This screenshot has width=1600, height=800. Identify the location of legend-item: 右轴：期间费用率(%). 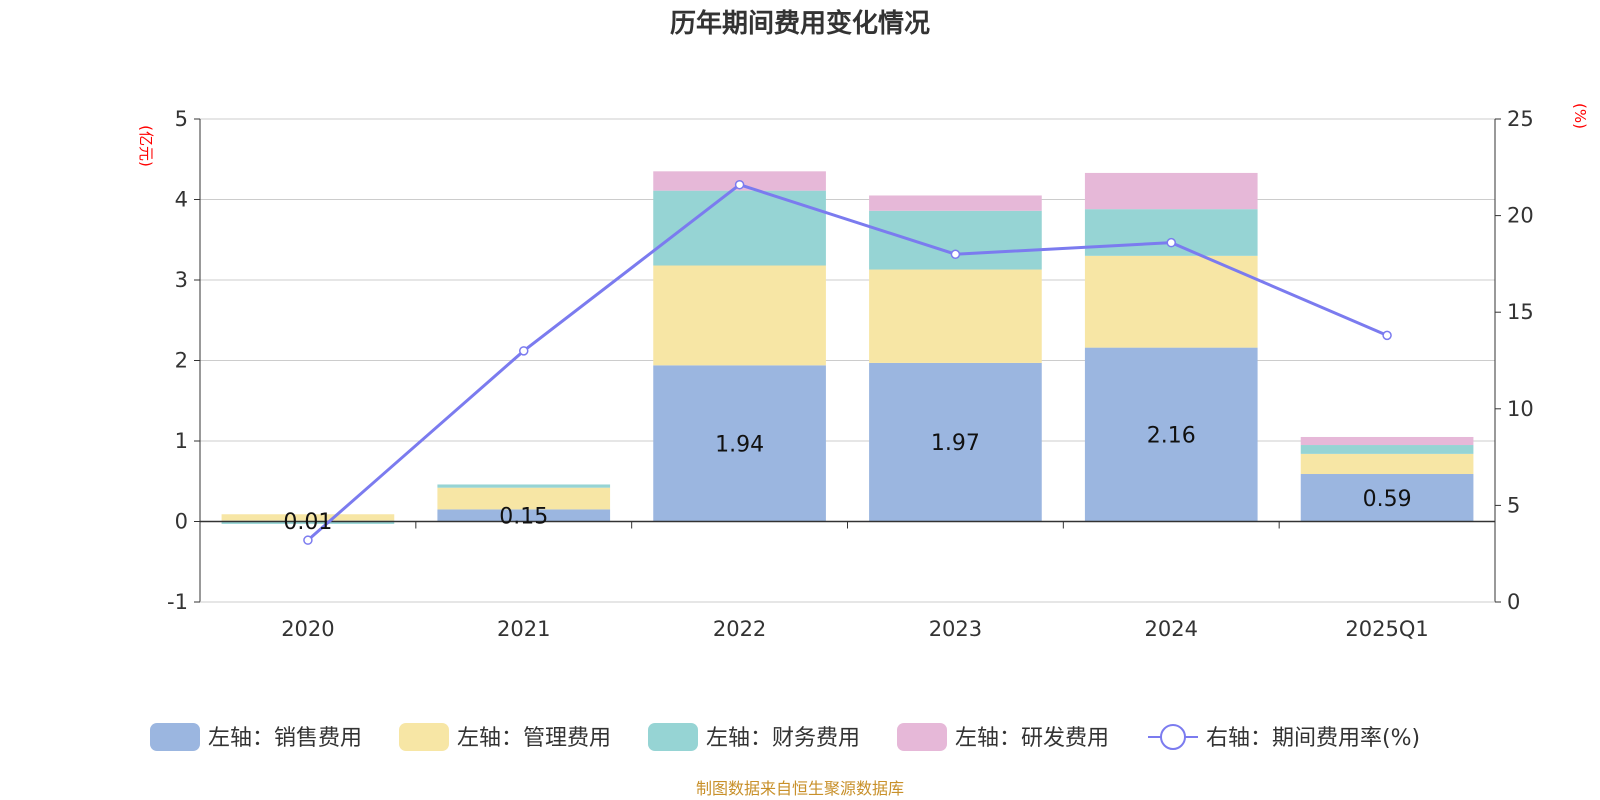
(1284, 737).